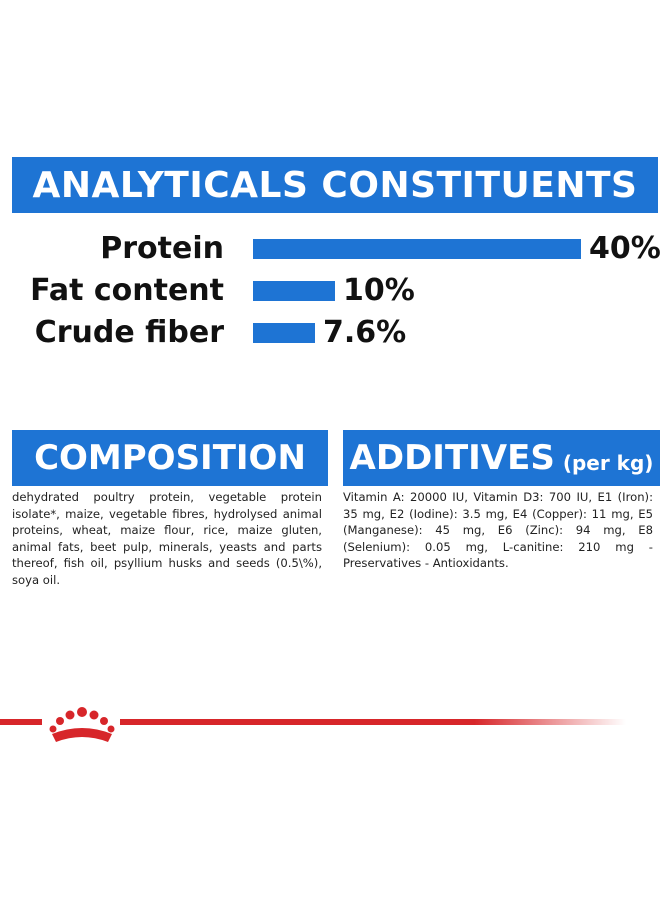 The image size is (660, 900). I want to click on analytics-header: ANALYTICALS CONSTITUENTS, so click(335, 185).